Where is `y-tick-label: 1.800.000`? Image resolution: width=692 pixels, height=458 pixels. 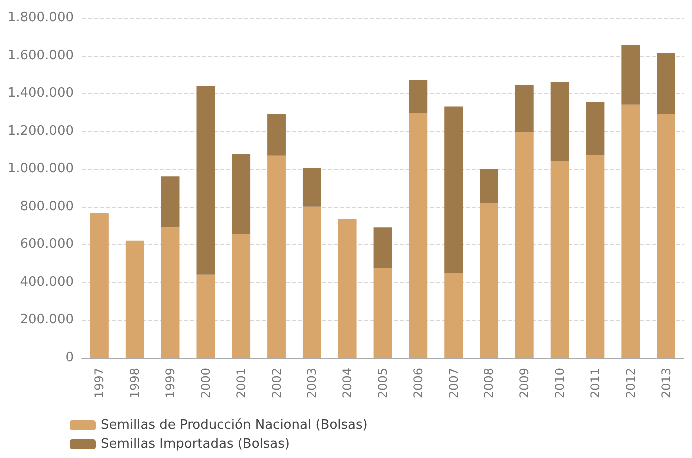 y-tick-label: 1.800.000 is located at coordinates (41, 18).